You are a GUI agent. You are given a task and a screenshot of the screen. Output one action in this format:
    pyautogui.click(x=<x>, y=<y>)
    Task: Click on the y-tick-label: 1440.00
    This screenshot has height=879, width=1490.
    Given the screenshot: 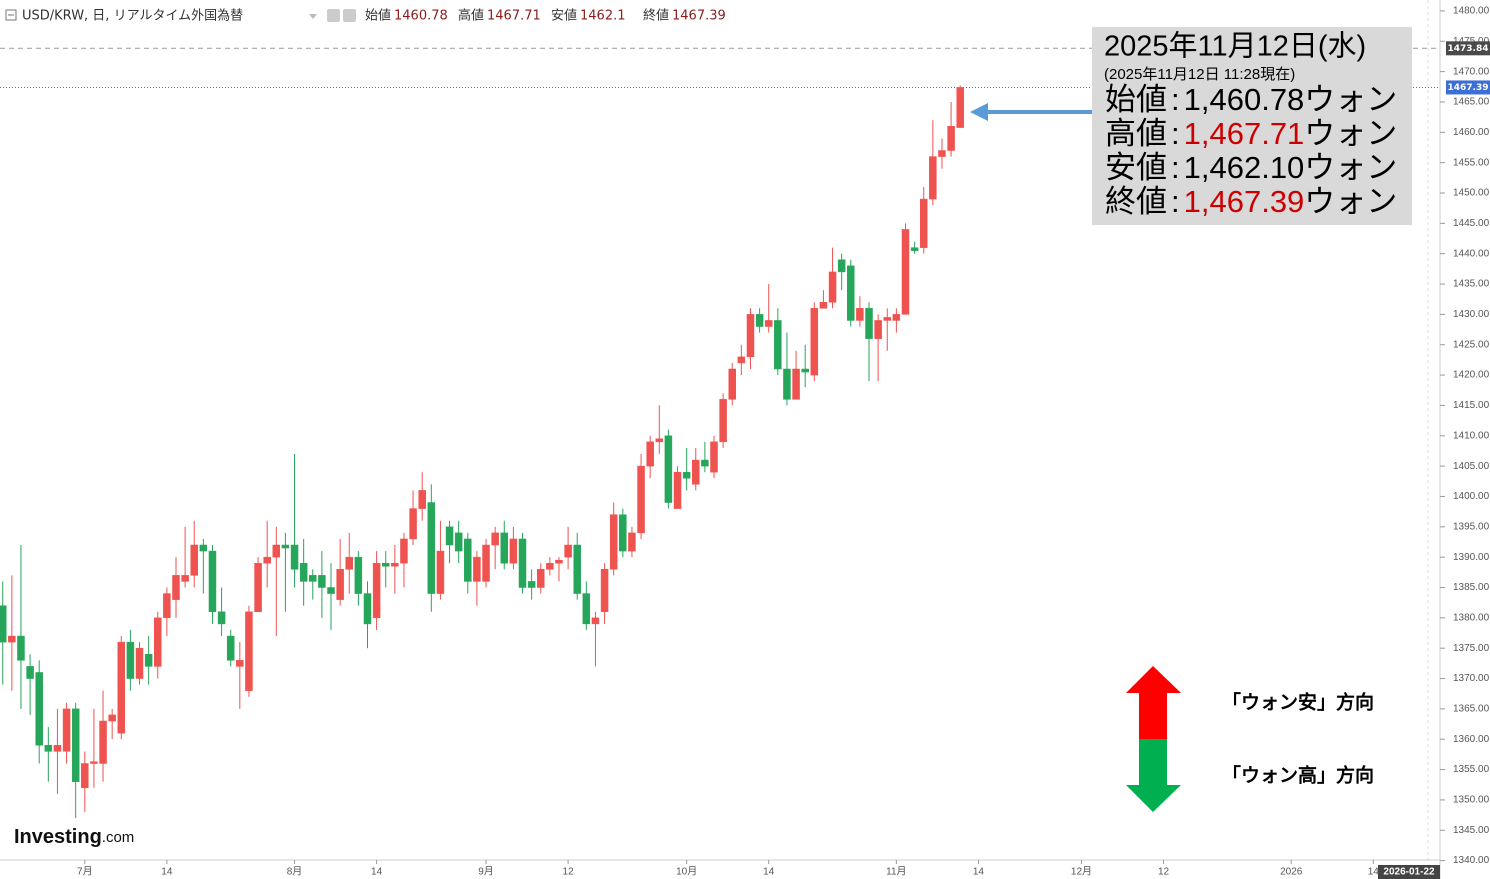 What is the action you would take?
    pyautogui.click(x=1471, y=253)
    